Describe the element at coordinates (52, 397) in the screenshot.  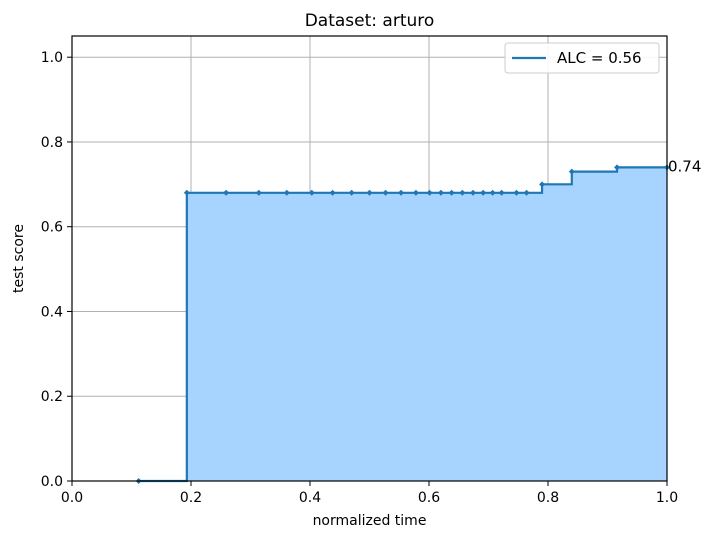
I see `y-tick-label: 0.2` at that location.